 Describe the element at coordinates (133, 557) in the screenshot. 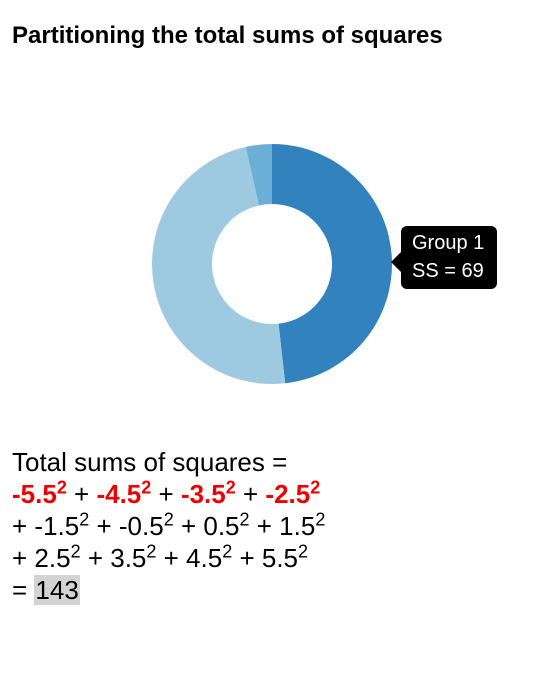

I see `deviation-term: 3.52` at that location.